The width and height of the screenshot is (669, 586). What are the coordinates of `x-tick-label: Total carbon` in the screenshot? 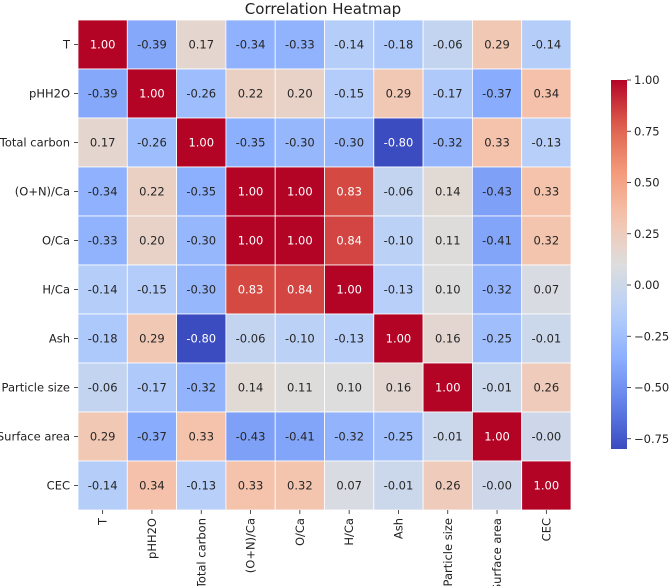 It's located at (201, 552).